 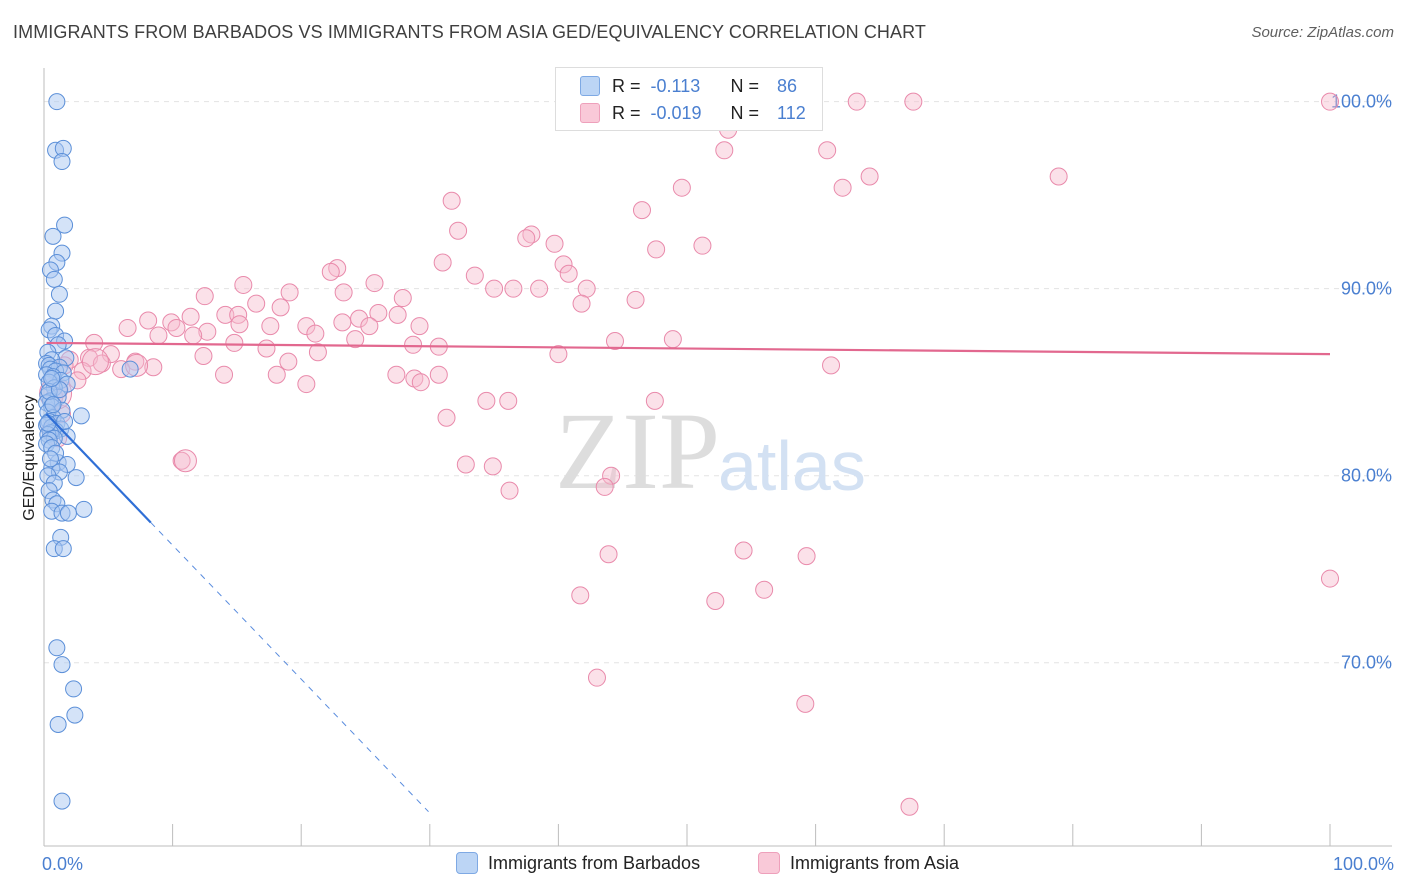 What do you see at coordinates (467, 863) in the screenshot?
I see `legend-barbados-swatch` at bounding box center [467, 863].